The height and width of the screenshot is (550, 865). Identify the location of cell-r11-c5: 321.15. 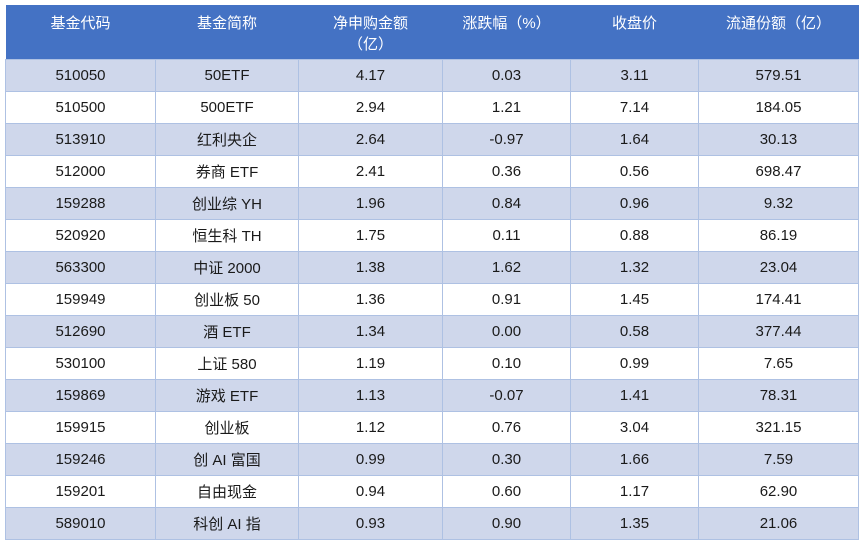
(778, 426).